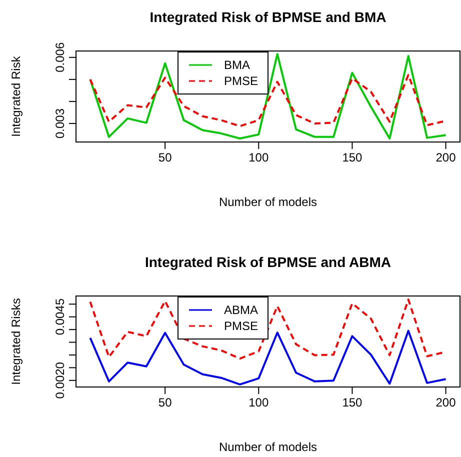 The width and height of the screenshot is (461, 457). What do you see at coordinates (60, 123) in the screenshot?
I see `y-tick-label: 0.003` at bounding box center [60, 123].